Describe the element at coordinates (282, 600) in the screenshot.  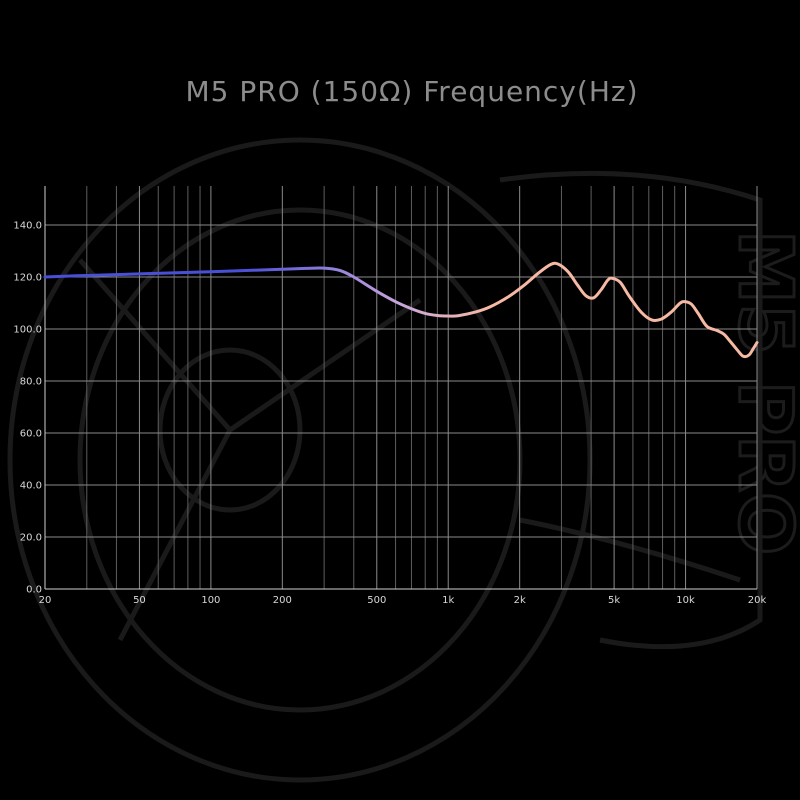
I see `x-tick-label-200: 200` at that location.